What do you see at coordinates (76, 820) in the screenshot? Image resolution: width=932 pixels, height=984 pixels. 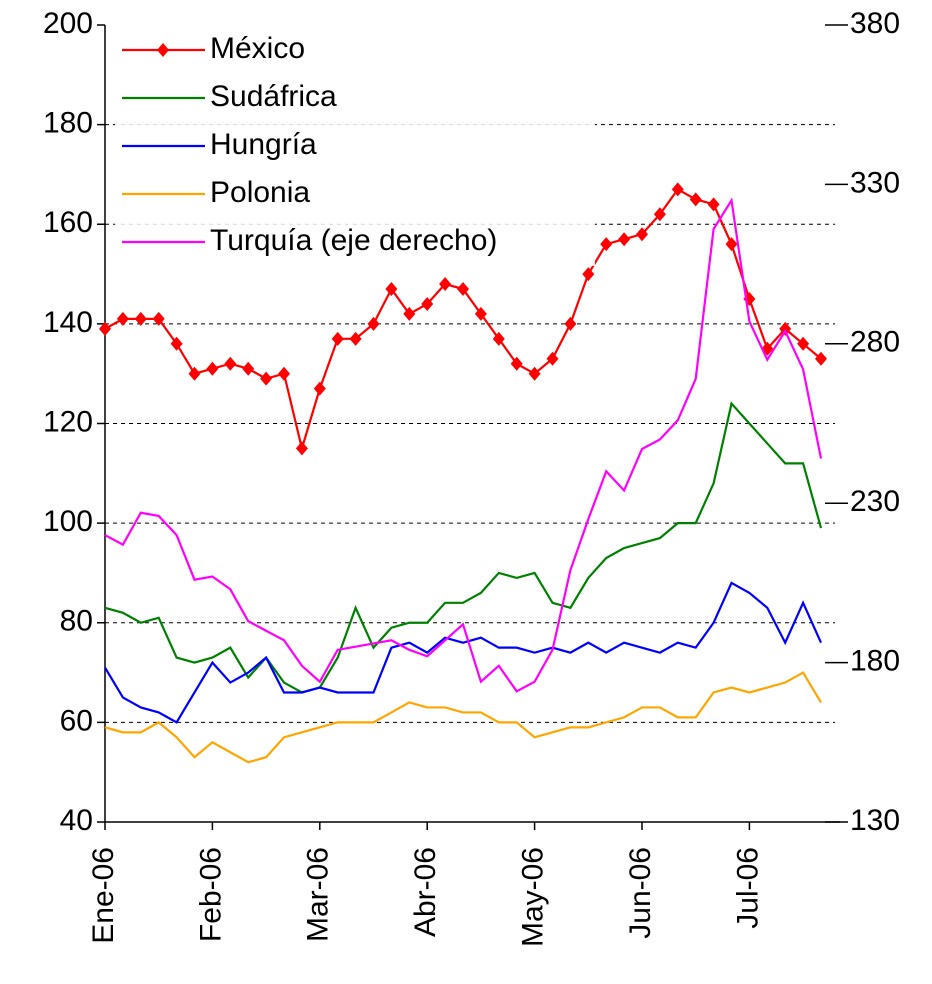 I see `y-tick-label: 40` at bounding box center [76, 820].